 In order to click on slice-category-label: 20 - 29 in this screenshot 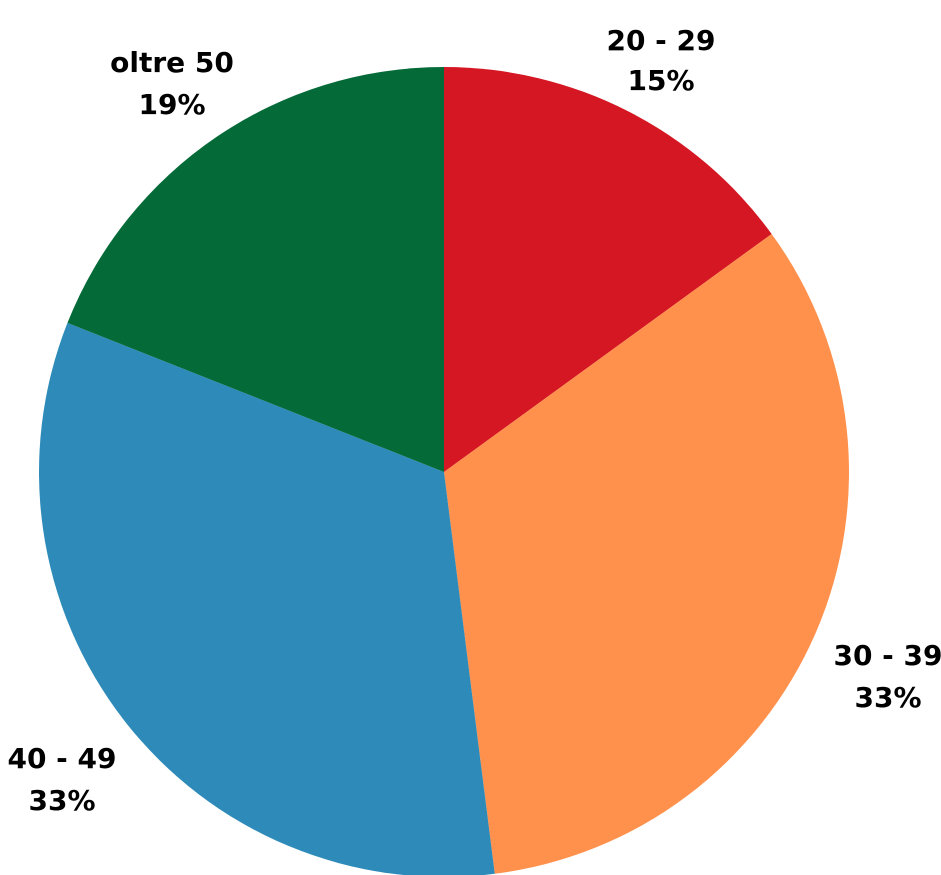, I will do `click(660, 40)`.